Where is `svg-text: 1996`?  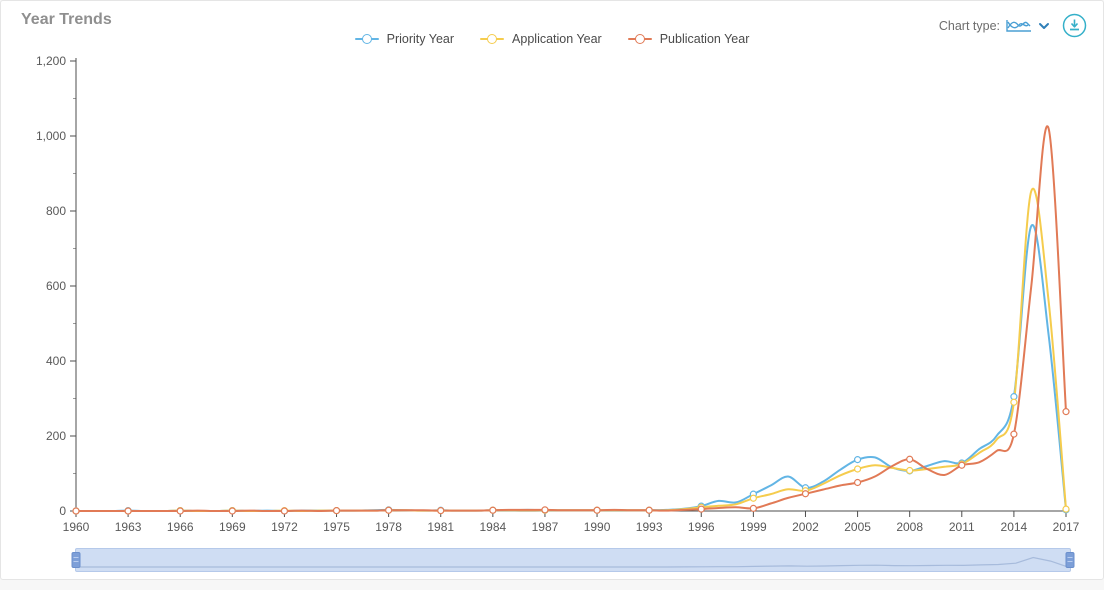
svg-text: 1996 is located at coordinates (701, 527).